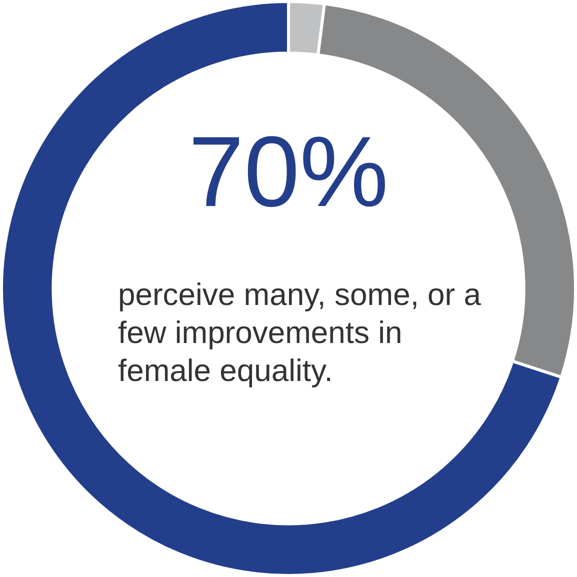 Image resolution: width=577 pixels, height=577 pixels. What do you see at coordinates (288, 172) in the screenshot?
I see `data-label: 70%` at bounding box center [288, 172].